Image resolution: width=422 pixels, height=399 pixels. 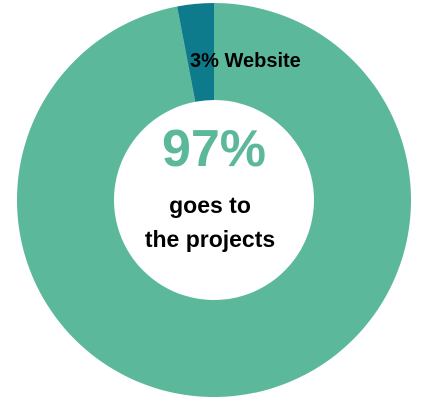 What do you see at coordinates (210, 205) in the screenshot?
I see `center-caption-line-1: goes to` at bounding box center [210, 205].